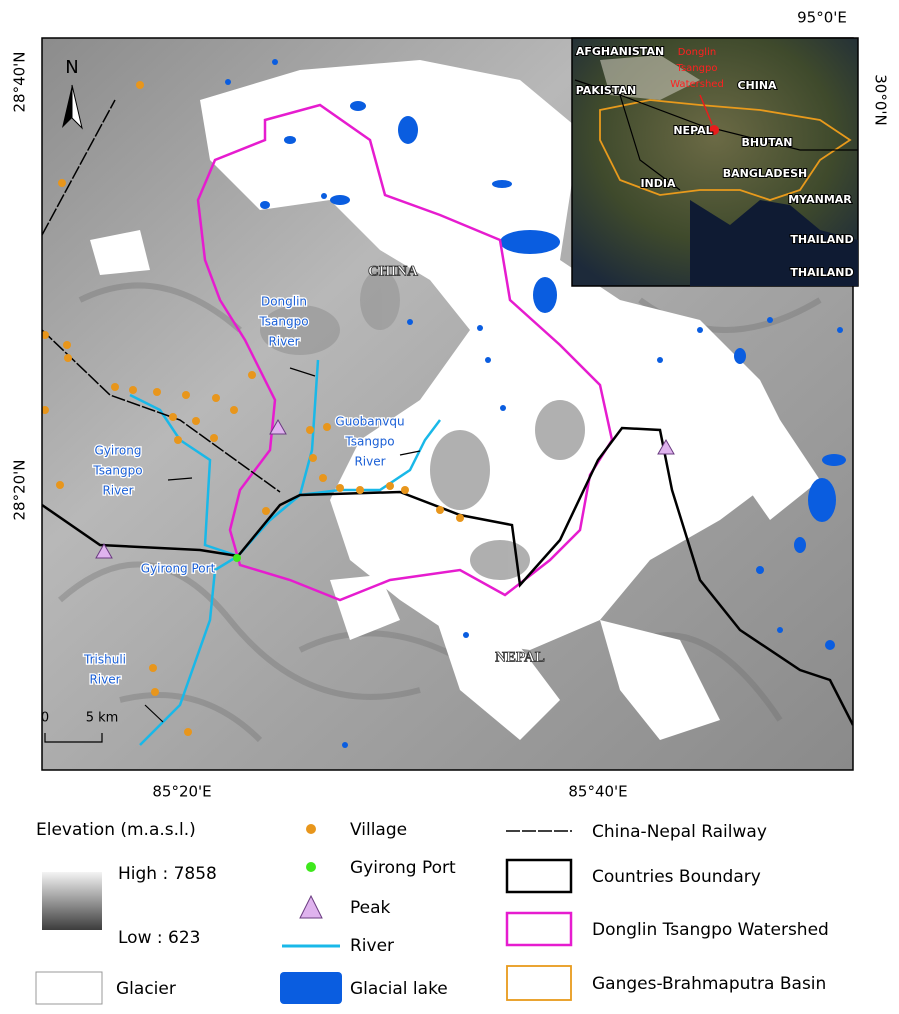 This screenshot has height=1014, width=899. What do you see at coordinates (178, 569) in the screenshot?
I see `port-label: Gyirong Port` at bounding box center [178, 569].